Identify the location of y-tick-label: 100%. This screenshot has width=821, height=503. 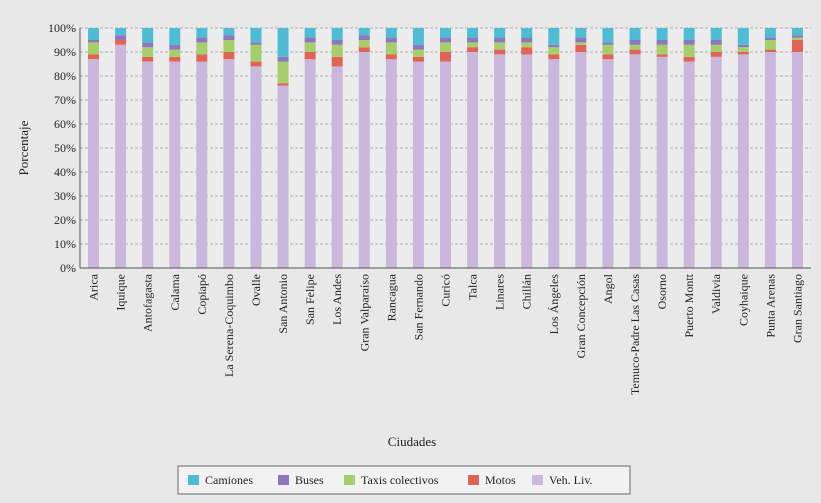
(62, 28).